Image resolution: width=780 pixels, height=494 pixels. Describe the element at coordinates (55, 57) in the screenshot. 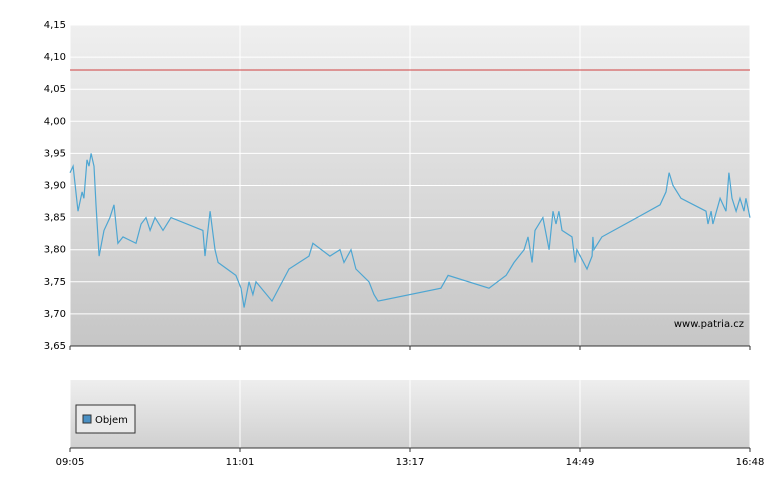

I see `y-tick-label: 4,10` at that location.